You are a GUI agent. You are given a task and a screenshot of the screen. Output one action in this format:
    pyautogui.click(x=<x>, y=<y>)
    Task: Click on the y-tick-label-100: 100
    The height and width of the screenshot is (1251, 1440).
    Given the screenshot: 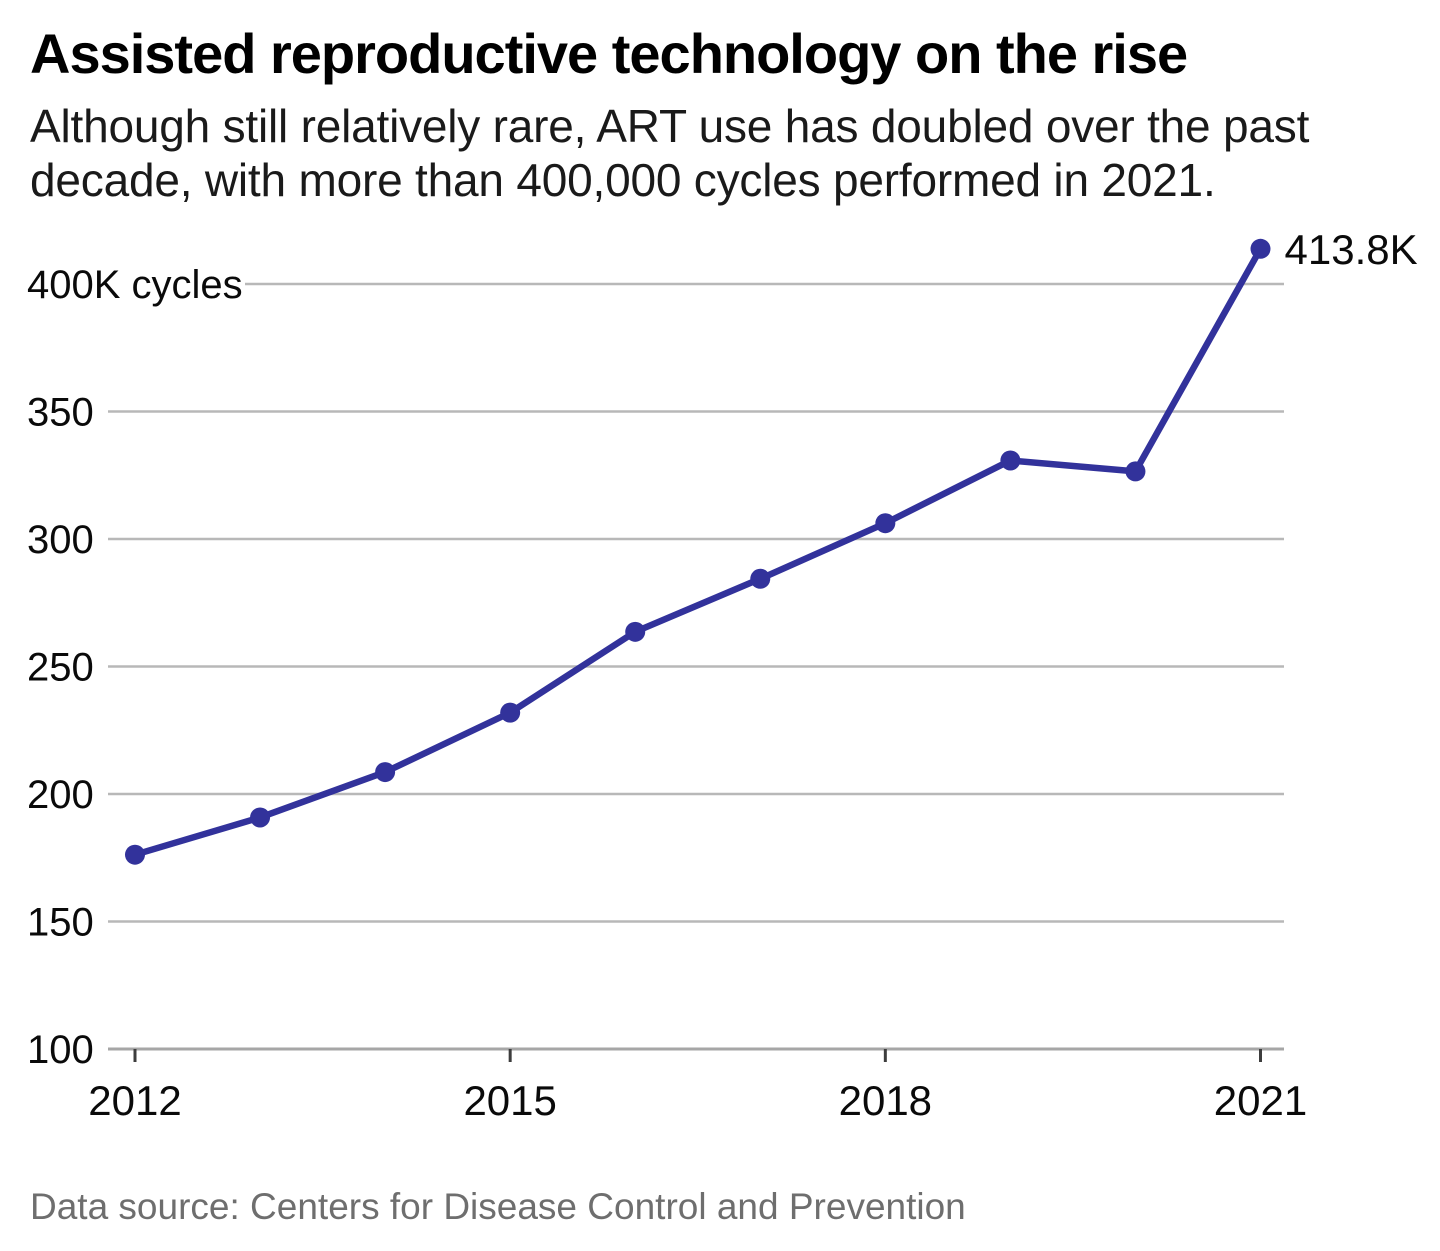 What is the action you would take?
    pyautogui.click(x=60, y=1050)
    